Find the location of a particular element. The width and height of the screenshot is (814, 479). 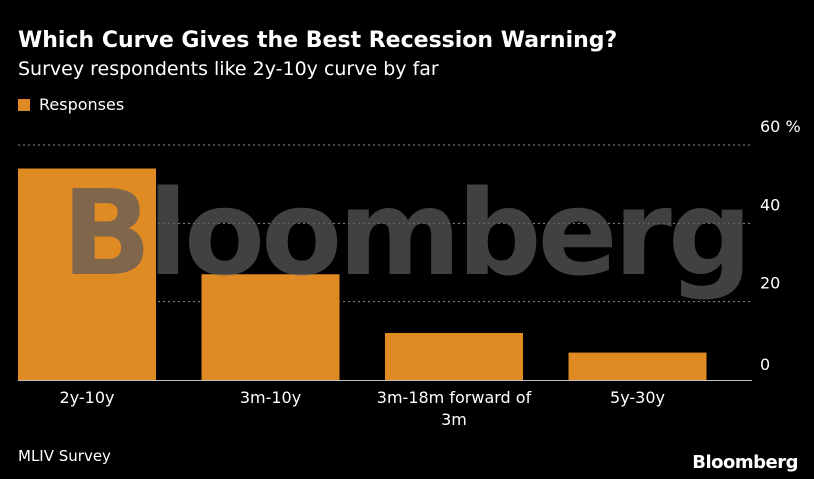

bar-3m-10y is located at coordinates (270, 327).